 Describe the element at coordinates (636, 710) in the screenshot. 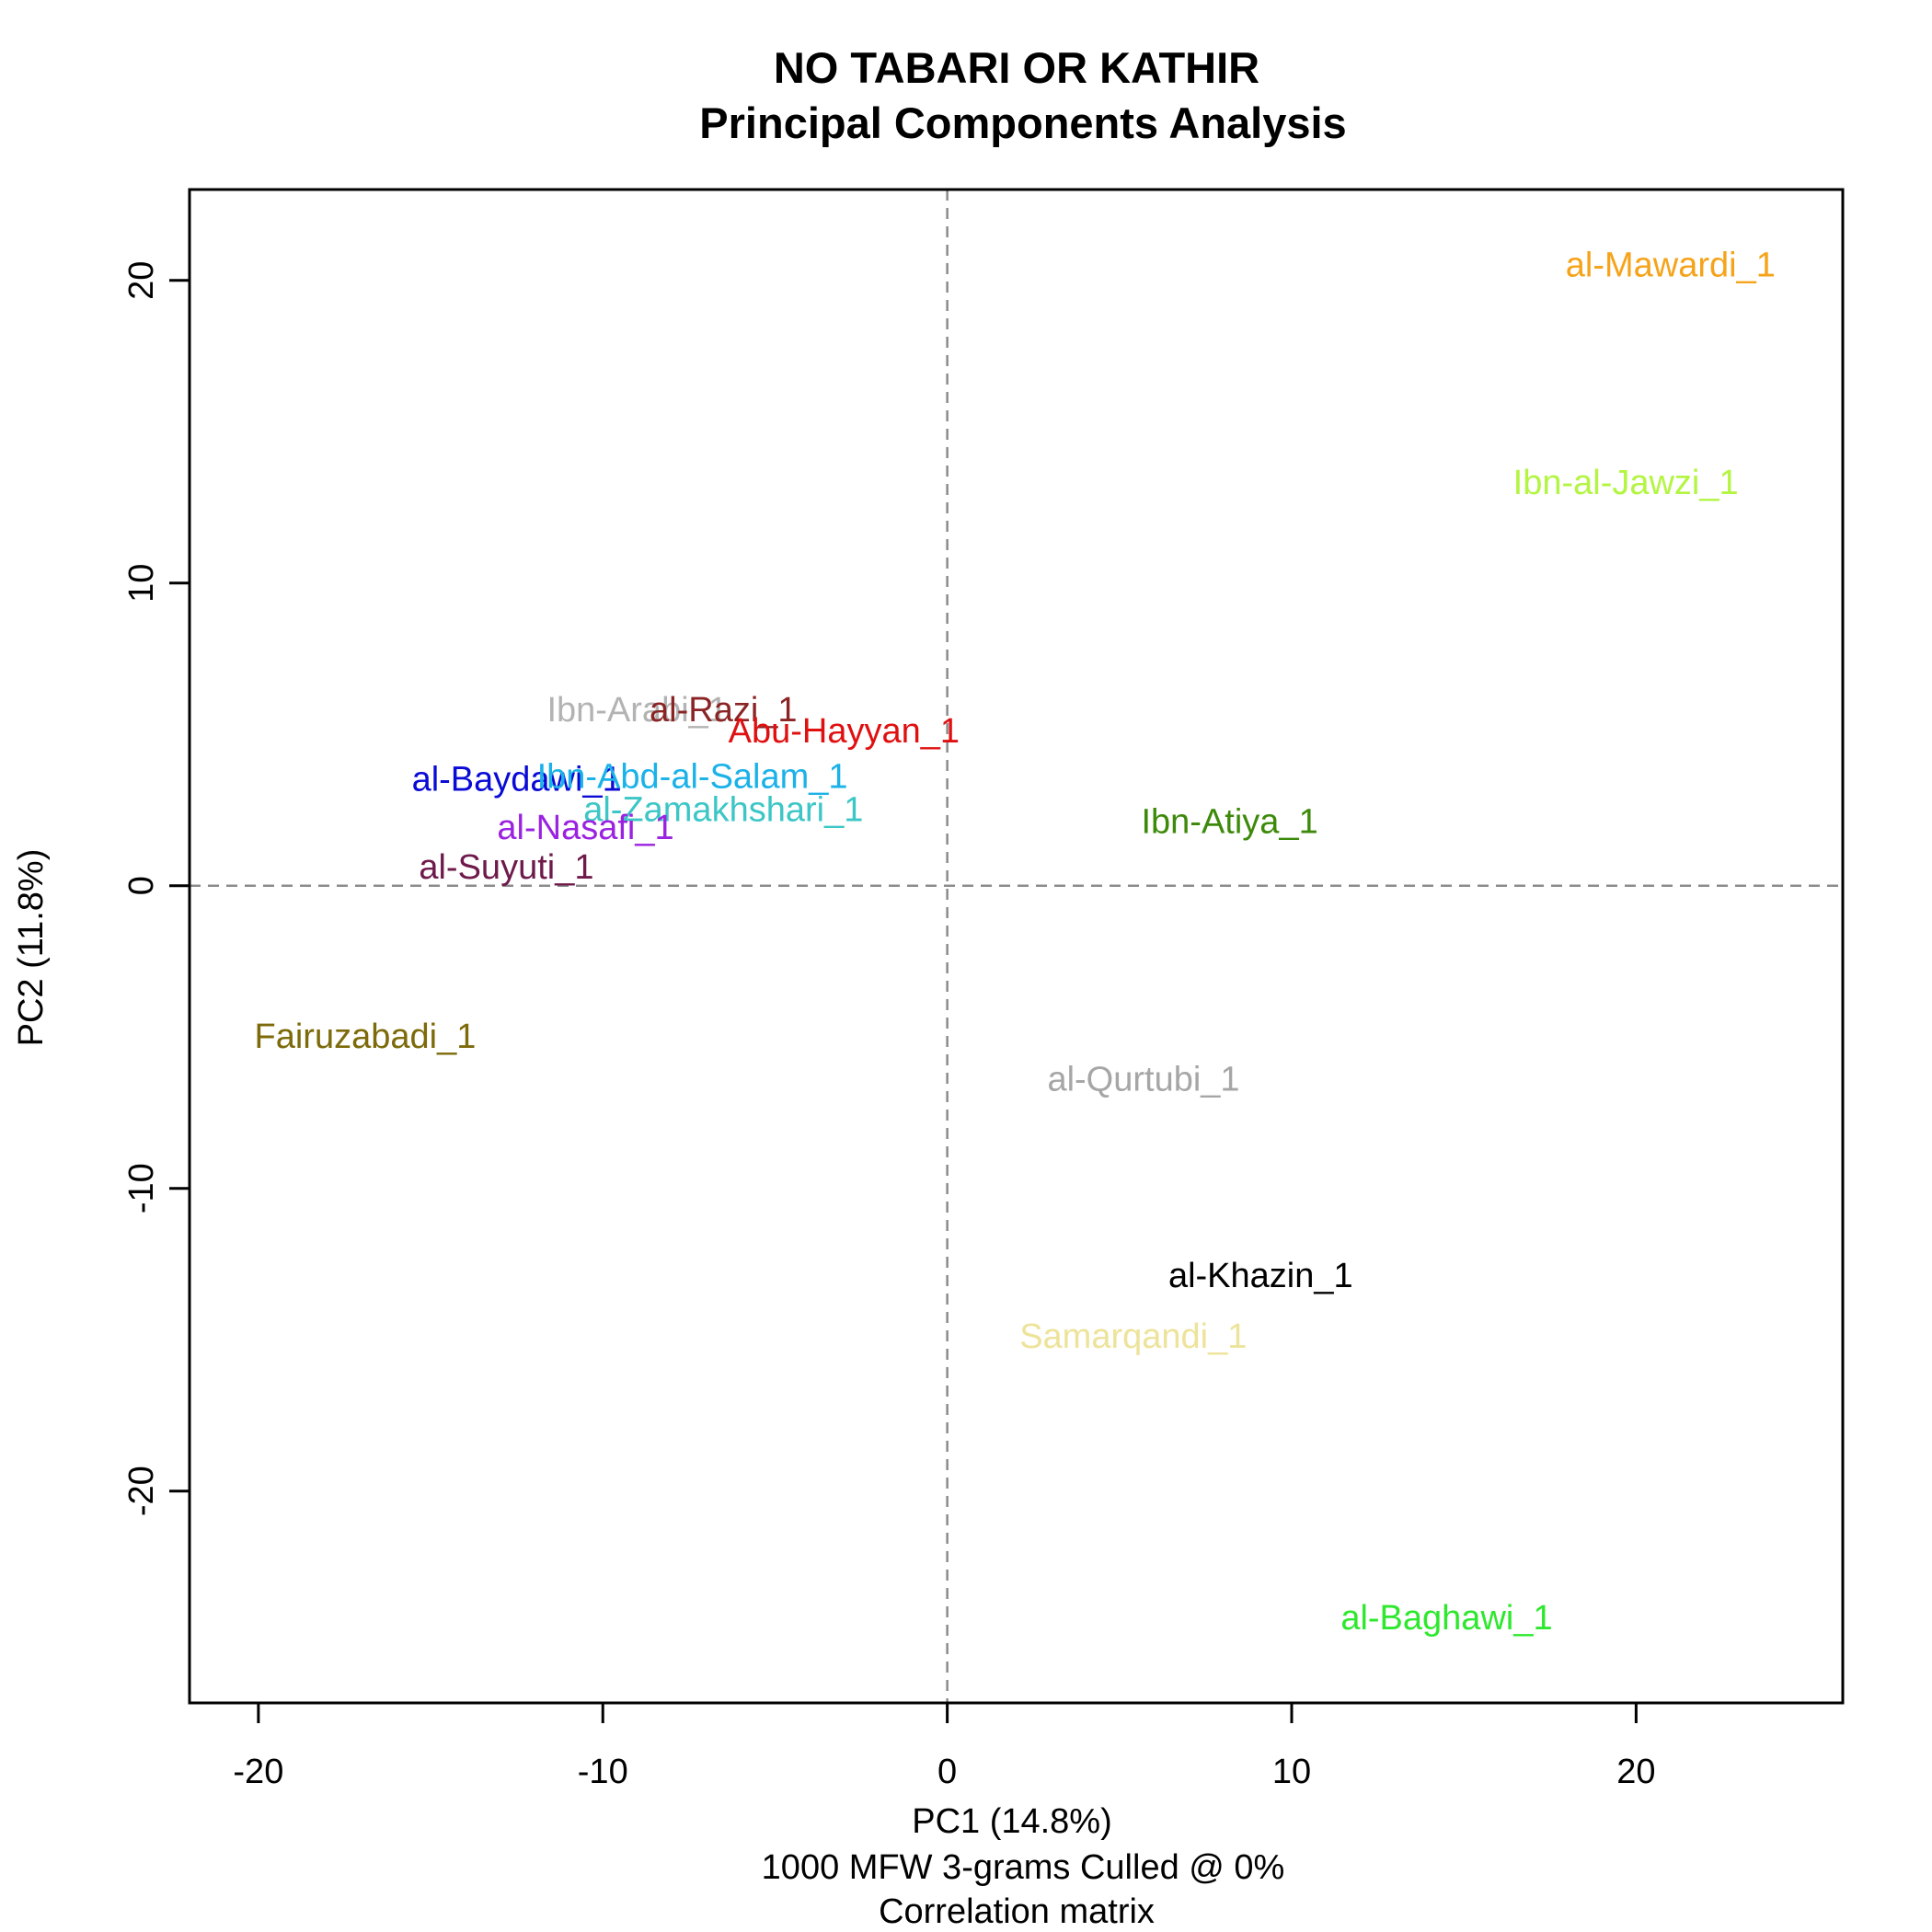

I see `point-label: Ibn-Arabi_1` at that location.